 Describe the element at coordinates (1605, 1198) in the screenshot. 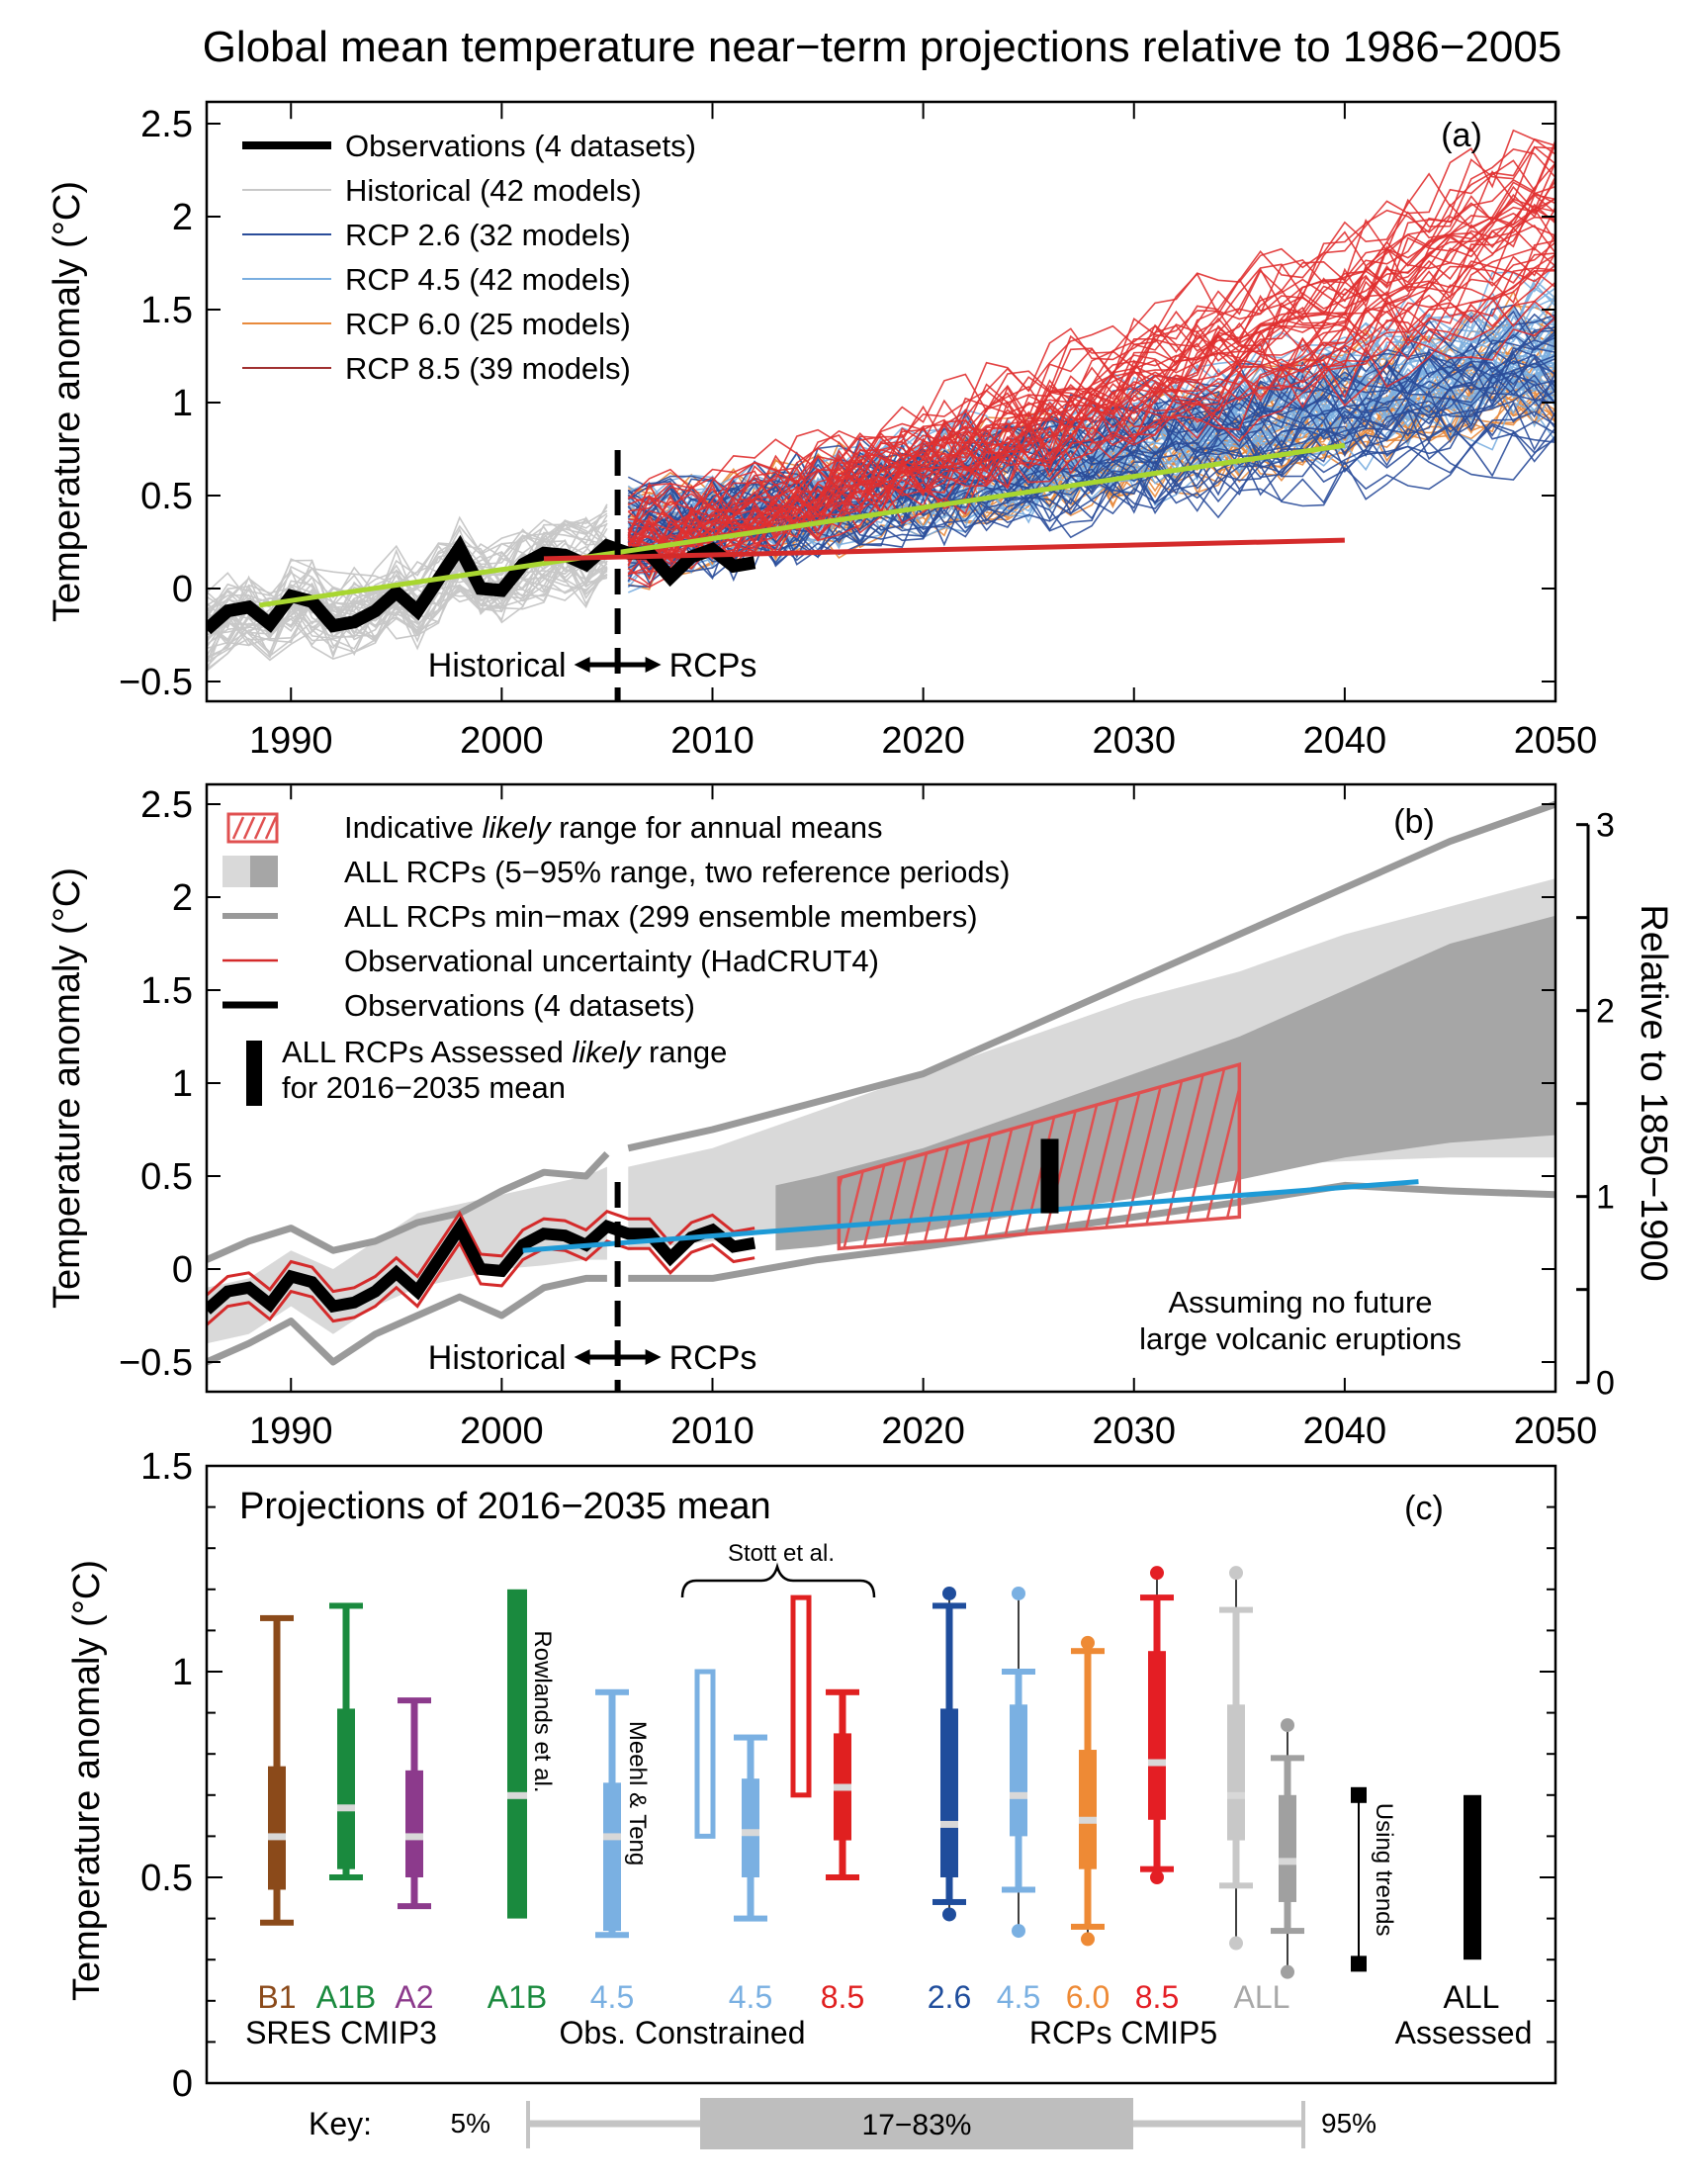

I see `y2-tick-label: 1` at that location.